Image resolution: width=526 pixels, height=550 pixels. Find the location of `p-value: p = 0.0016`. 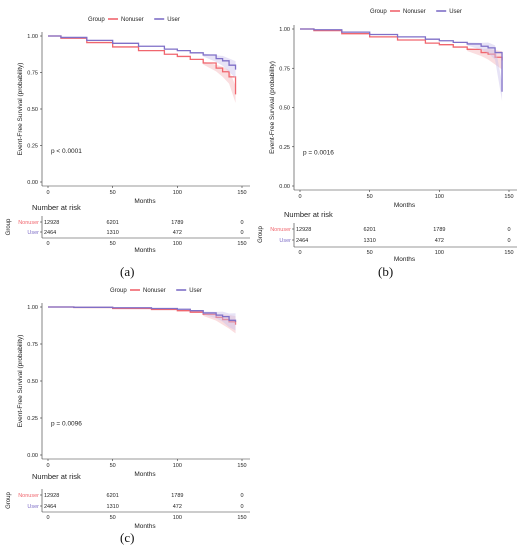

p-value: p = 0.0016 is located at coordinates (318, 153).